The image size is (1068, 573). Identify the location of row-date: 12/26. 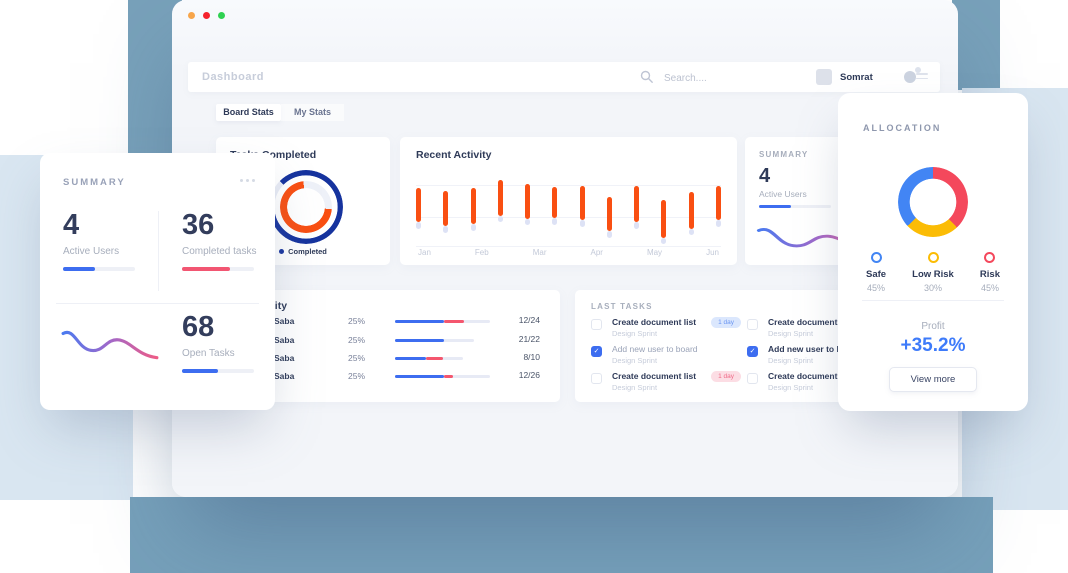
(529, 375).